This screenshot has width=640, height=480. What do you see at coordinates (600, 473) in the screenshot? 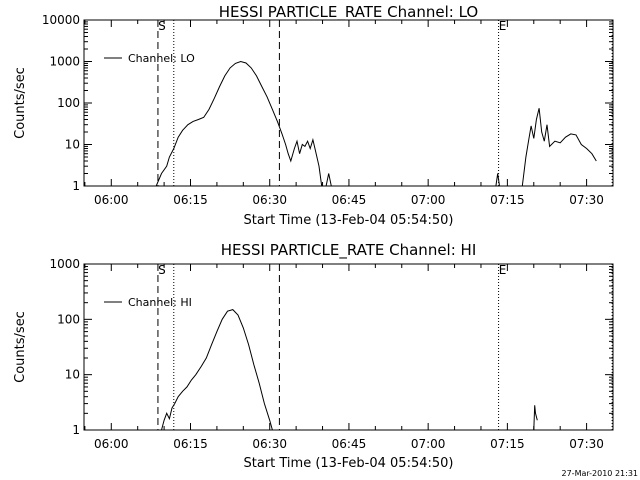
I see `footer-timestamp: 27-Mar-2010 21:31` at bounding box center [600, 473].